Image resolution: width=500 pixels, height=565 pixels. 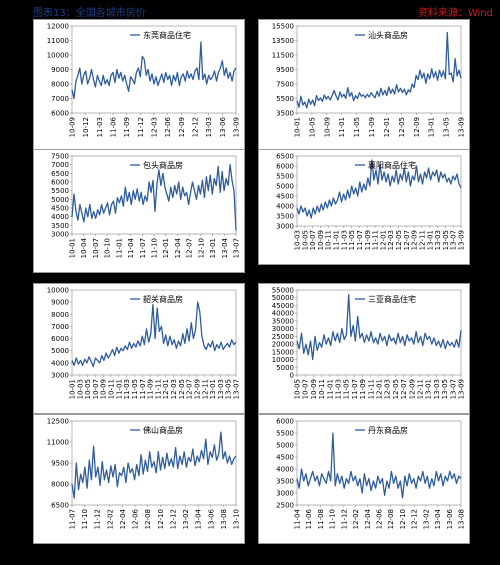 What do you see at coordinates (283, 298) in the screenshot?
I see `y-tick-label: 50000` at bounding box center [283, 298].